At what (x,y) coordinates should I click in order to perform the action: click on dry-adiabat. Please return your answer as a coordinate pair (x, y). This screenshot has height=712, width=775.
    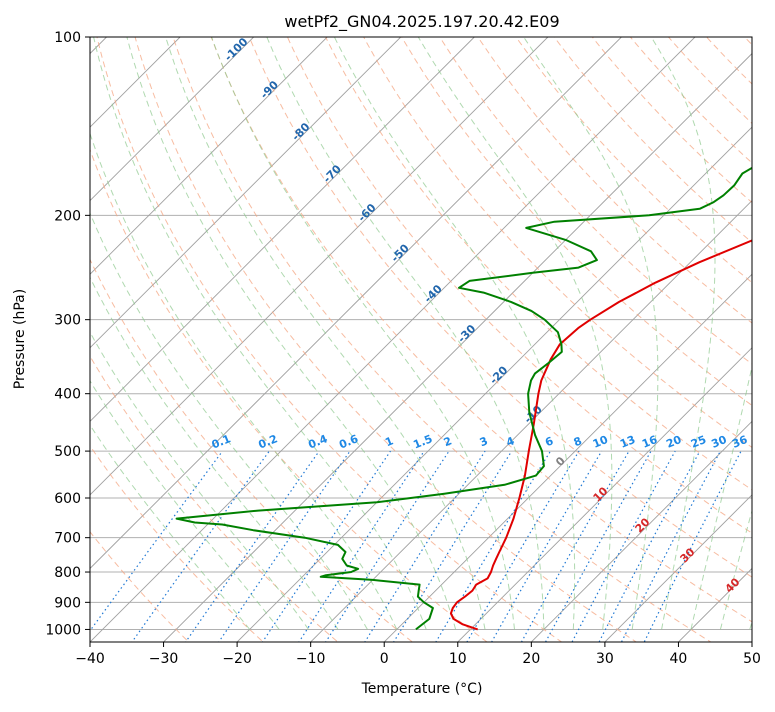
    Looking at the image, I should click on (765, 332).